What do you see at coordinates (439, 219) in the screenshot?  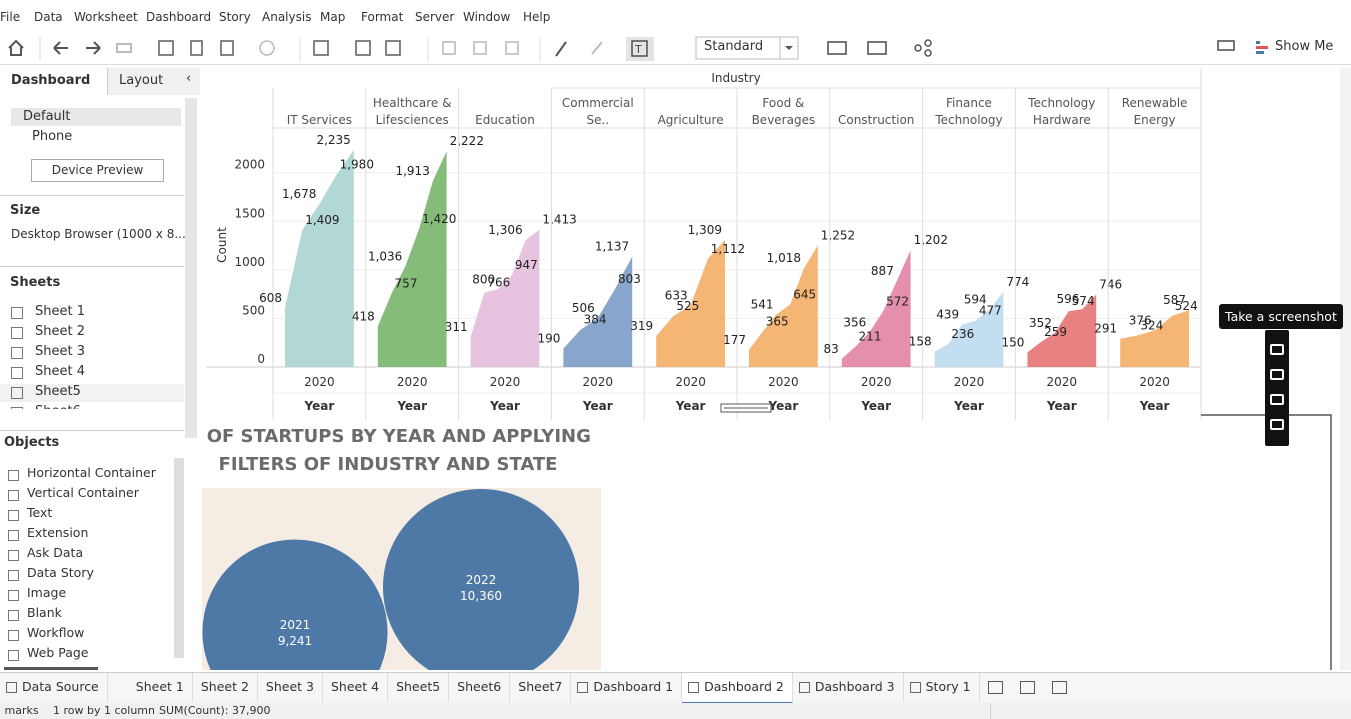 I see `data-label: 1,420` at bounding box center [439, 219].